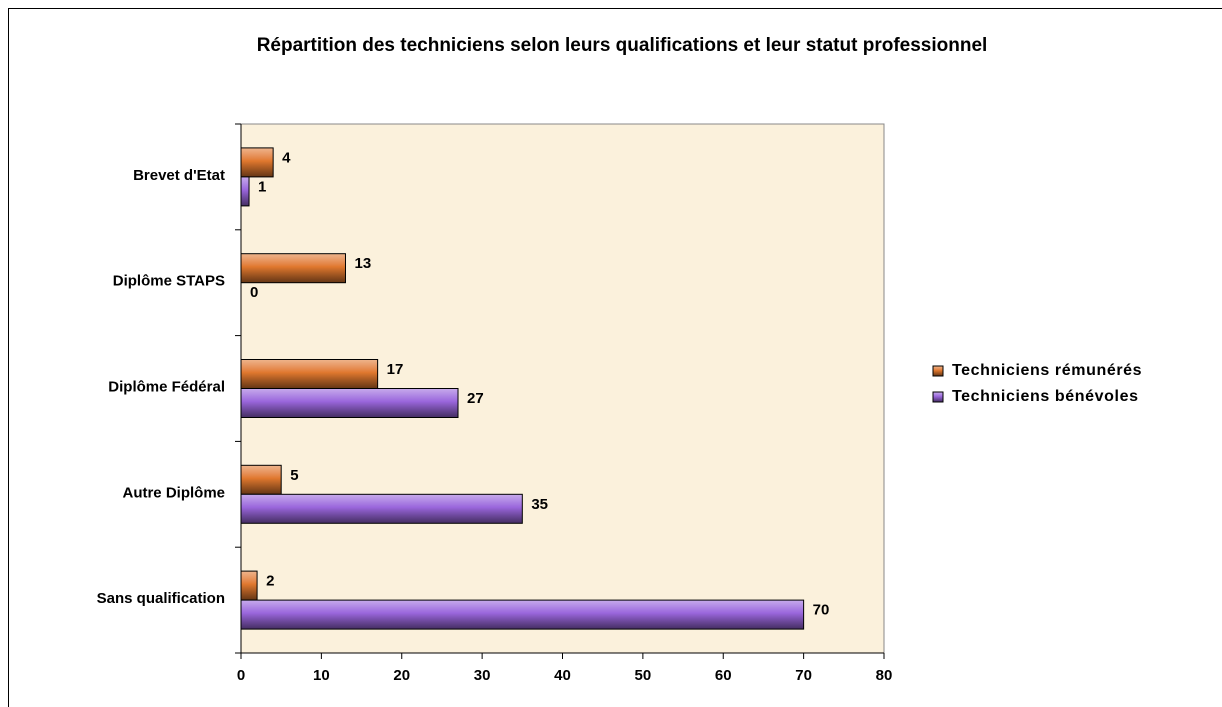  Describe the element at coordinates (294, 475) in the screenshot. I see `data-label: 5` at that location.